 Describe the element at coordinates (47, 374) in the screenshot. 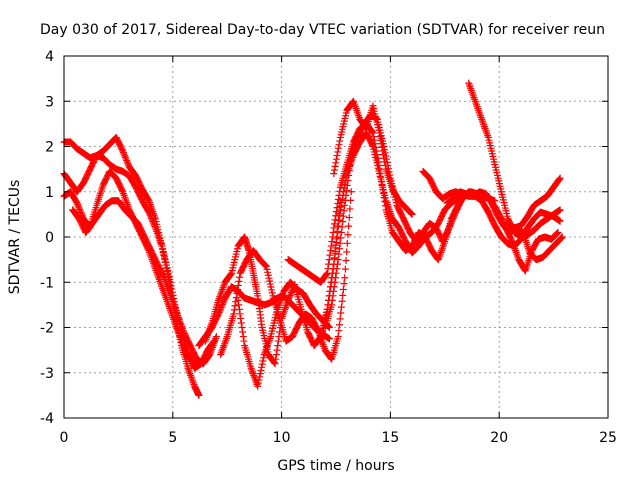

I see `y-tick-label: -3` at that location.